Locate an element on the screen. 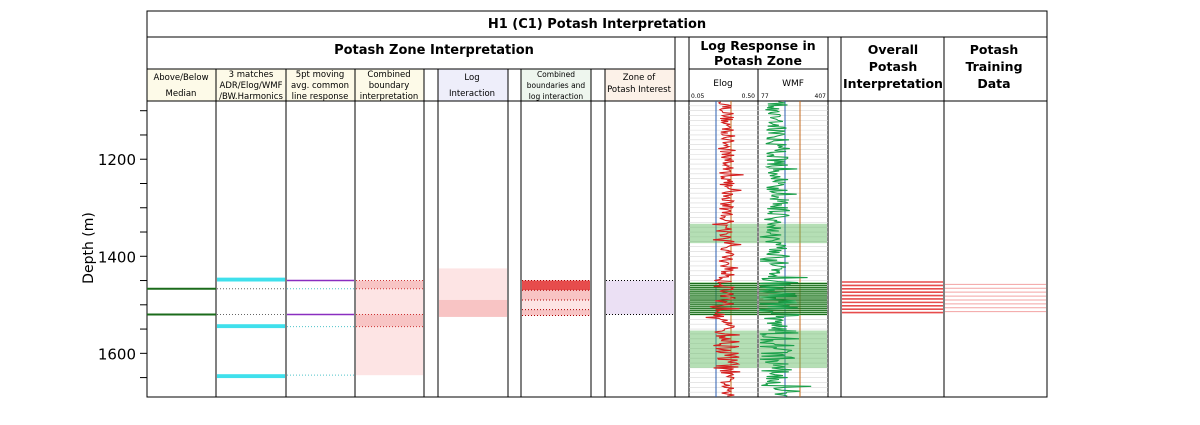 The width and height of the screenshot is (1200, 425). group-header-training-line3: Data is located at coordinates (993, 83).